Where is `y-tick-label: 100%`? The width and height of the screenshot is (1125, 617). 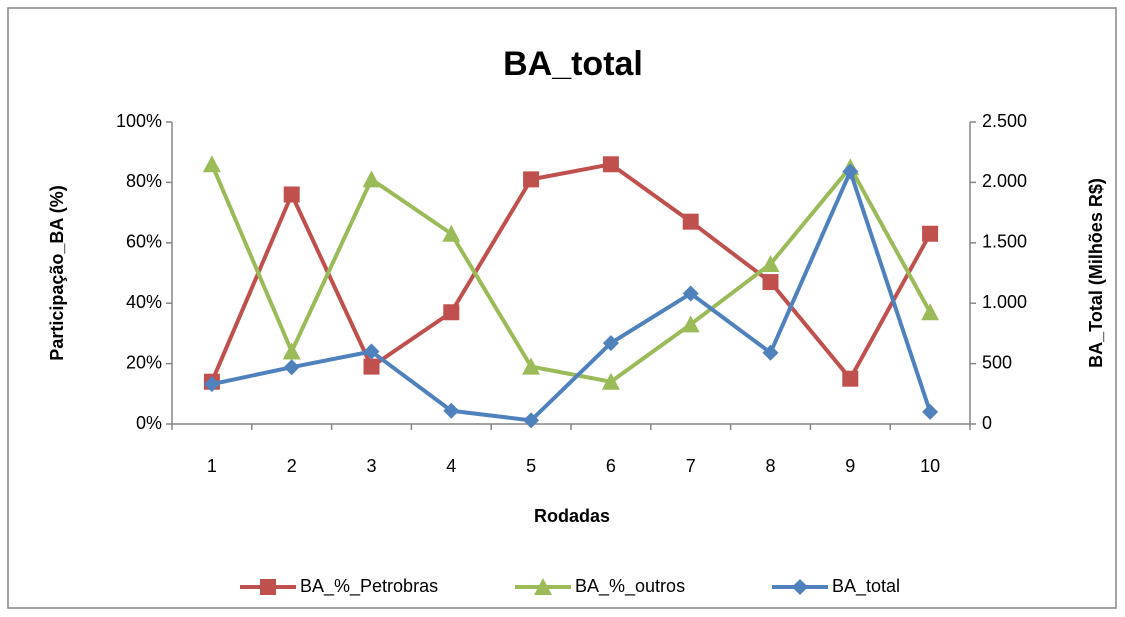 y-tick-label: 100% is located at coordinates (139, 121).